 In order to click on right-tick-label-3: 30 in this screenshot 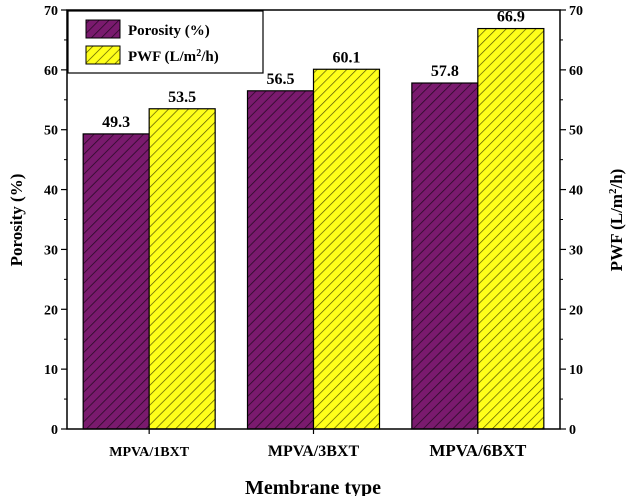, I will do `click(576, 250)`.